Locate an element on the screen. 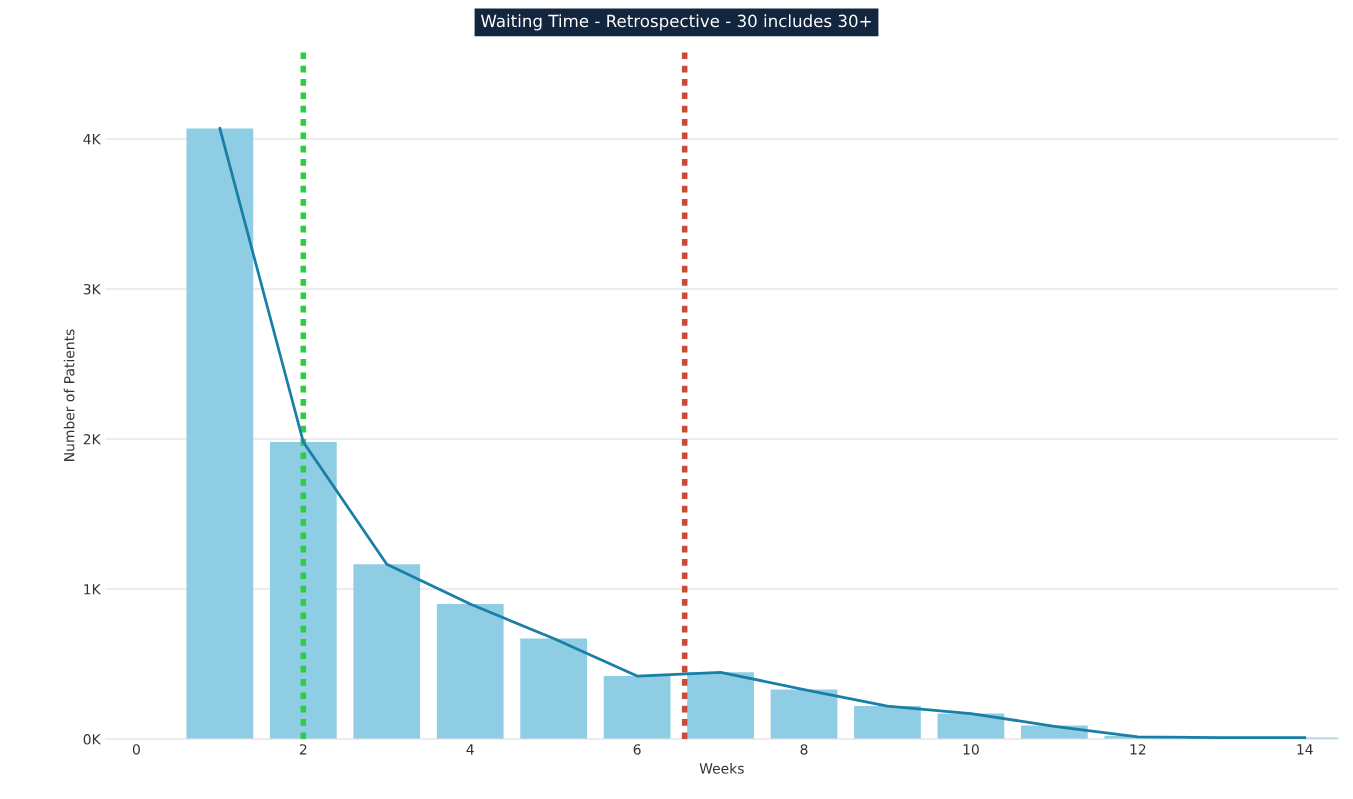 This screenshot has width=1353, height=799. x-tick-label: 2 is located at coordinates (303, 749).